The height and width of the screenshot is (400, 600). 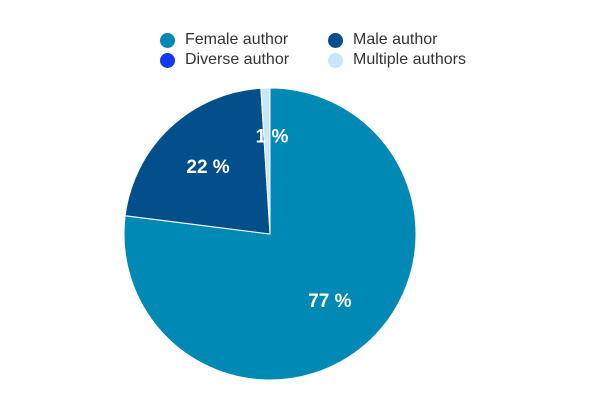 I want to click on legend-item-female-author: Female author, so click(x=224, y=40).